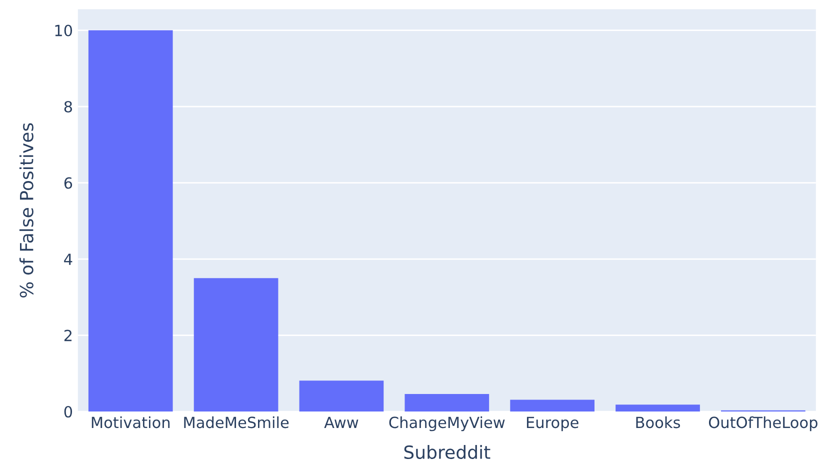 This screenshot has width=820, height=465. I want to click on y-tick-label: 2, so click(68, 336).